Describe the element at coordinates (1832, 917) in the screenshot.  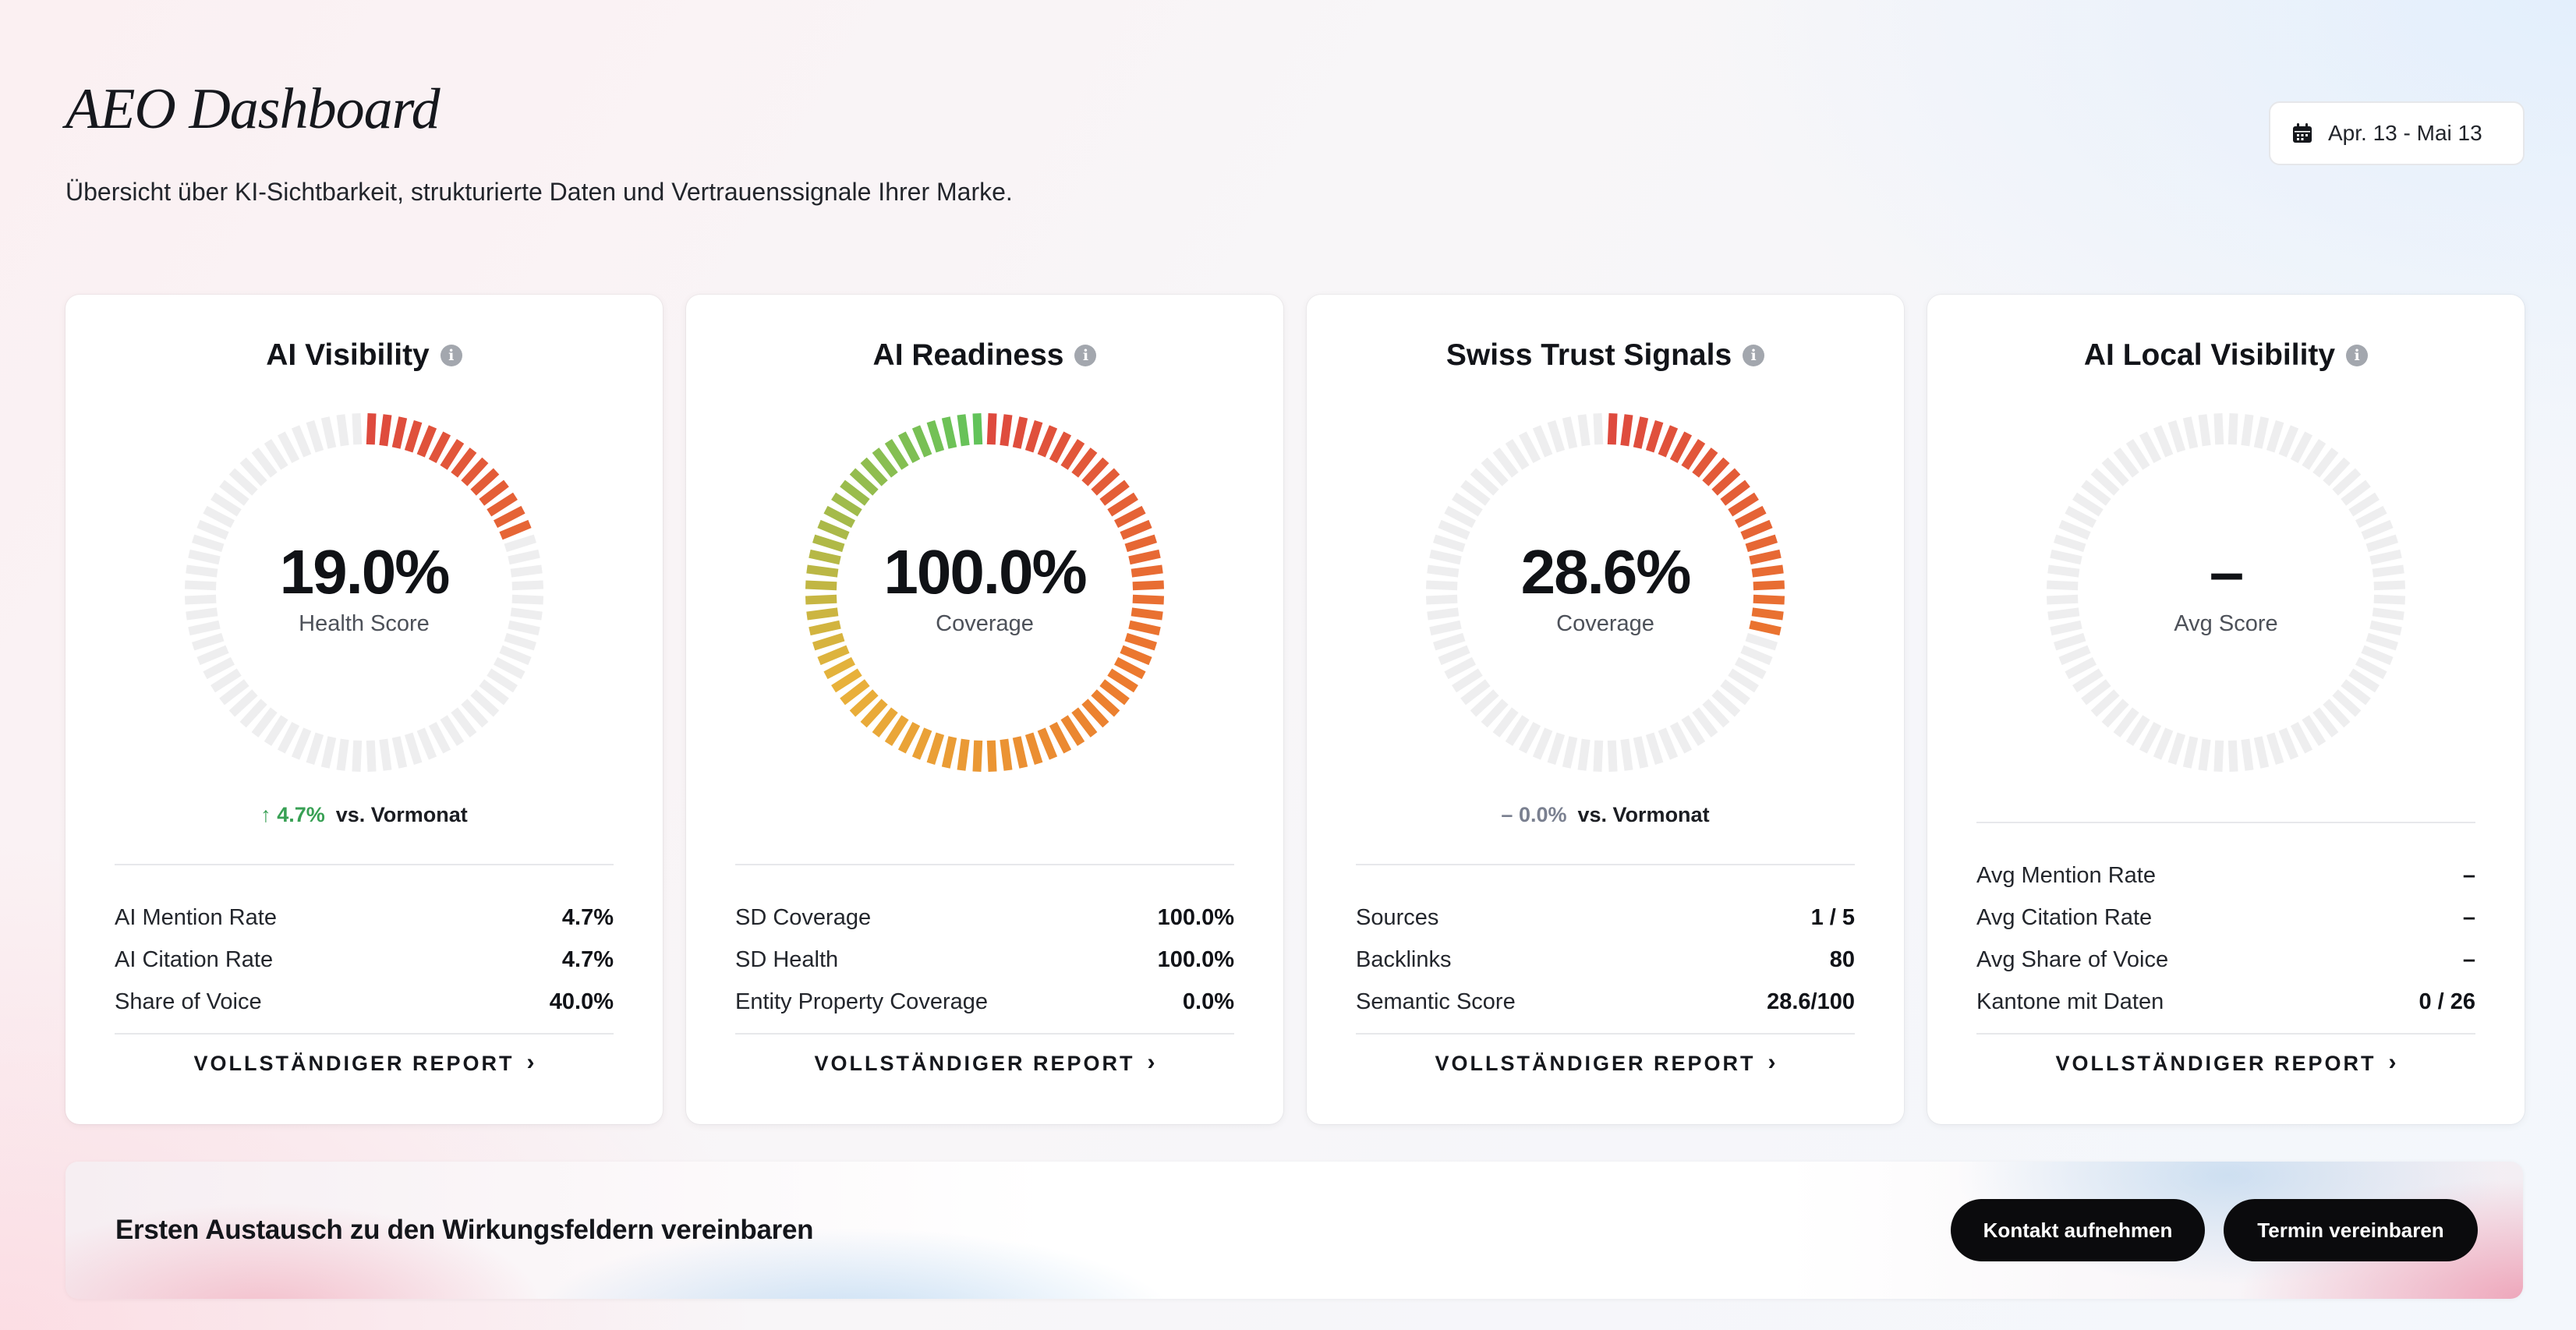
I see `metric-value: 1 / 5` at that location.